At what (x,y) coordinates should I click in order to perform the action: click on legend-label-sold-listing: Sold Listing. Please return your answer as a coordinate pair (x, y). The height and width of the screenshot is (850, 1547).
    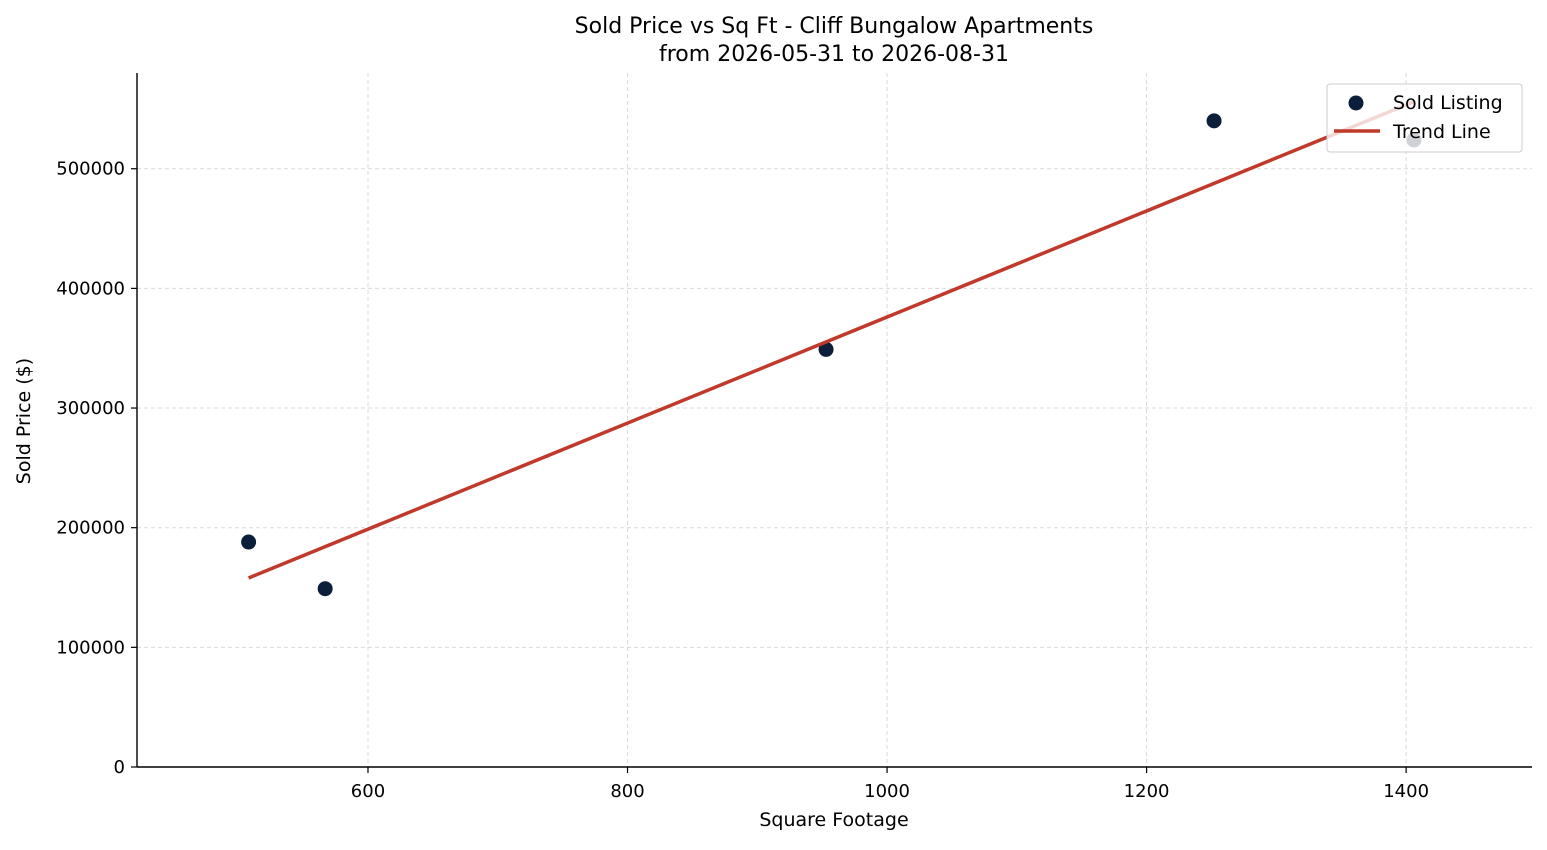
    Looking at the image, I should click on (1448, 103).